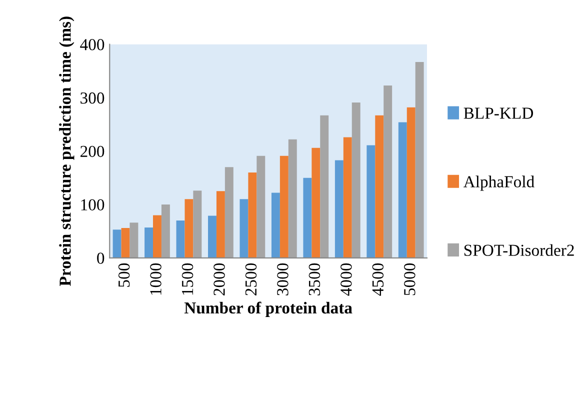 This screenshot has width=577, height=403. I want to click on x-tick-label: 5000, so click(410, 279).